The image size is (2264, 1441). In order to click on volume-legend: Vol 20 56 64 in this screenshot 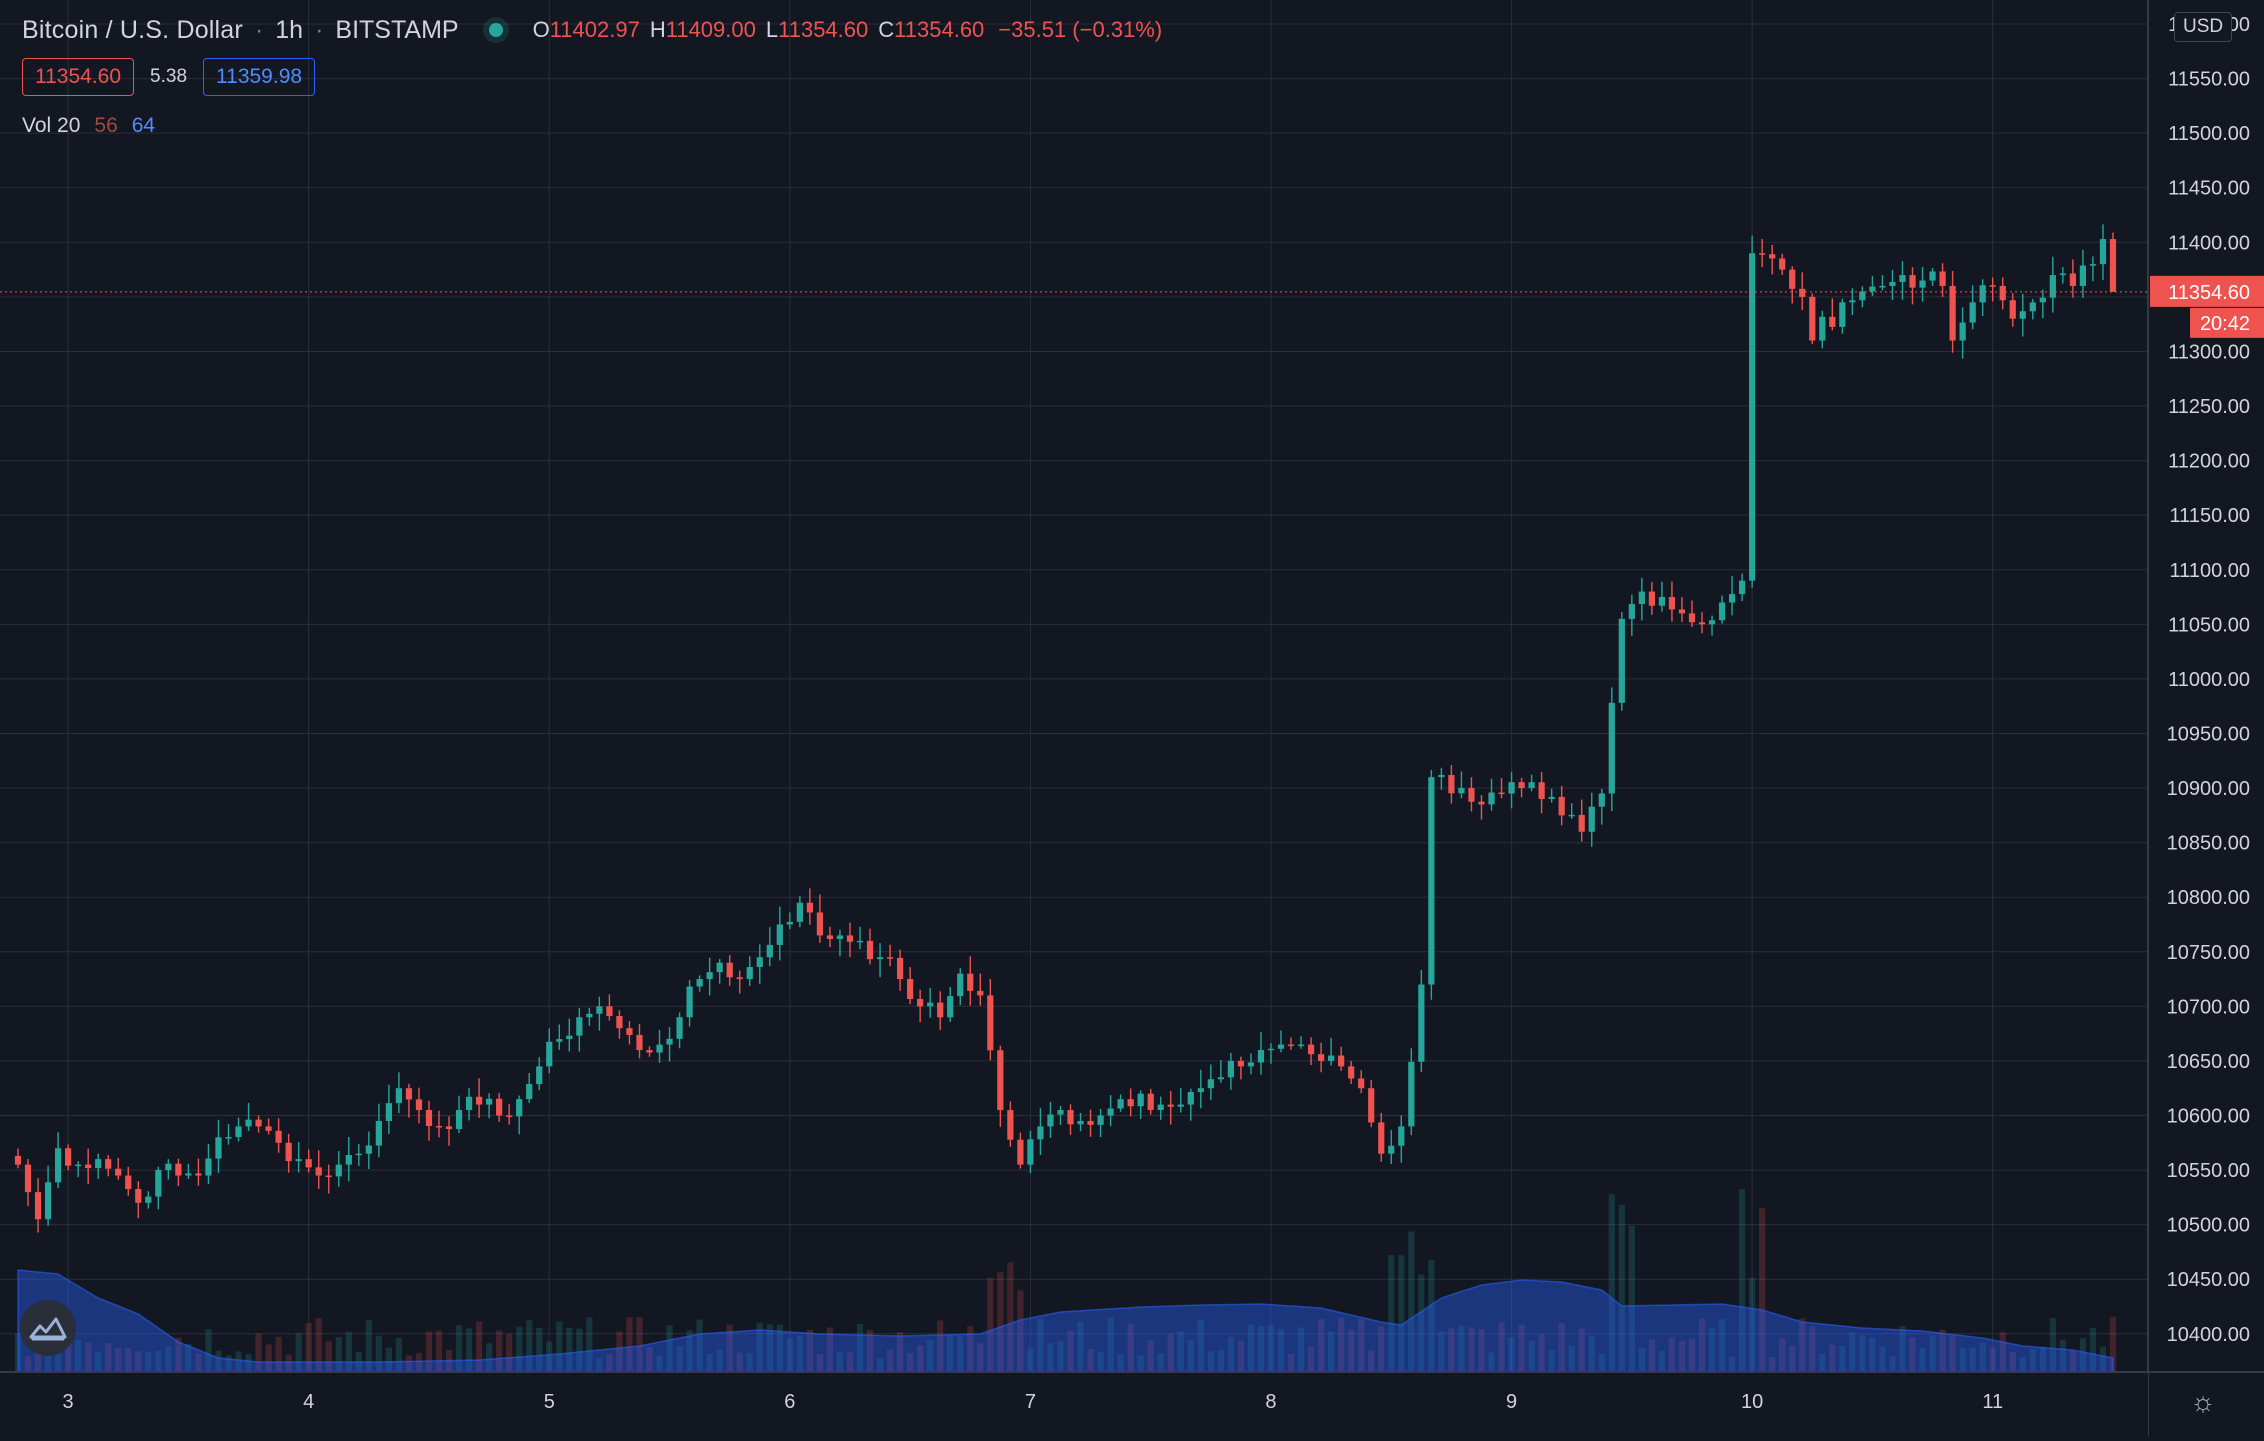, I will do `click(88, 126)`.